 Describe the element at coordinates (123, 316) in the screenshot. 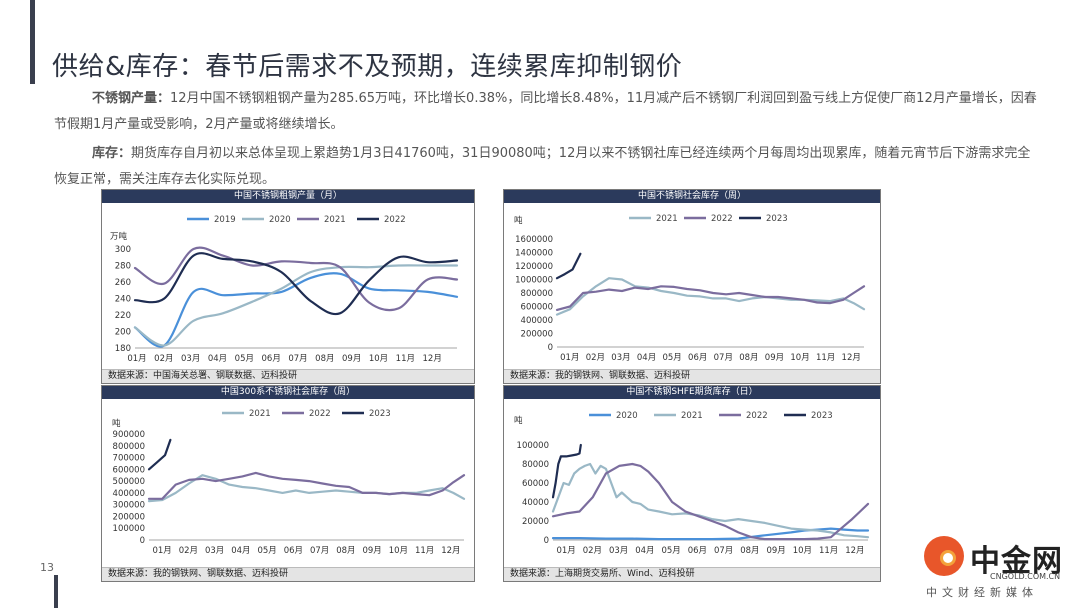

I see `y-tick-label: 220` at that location.